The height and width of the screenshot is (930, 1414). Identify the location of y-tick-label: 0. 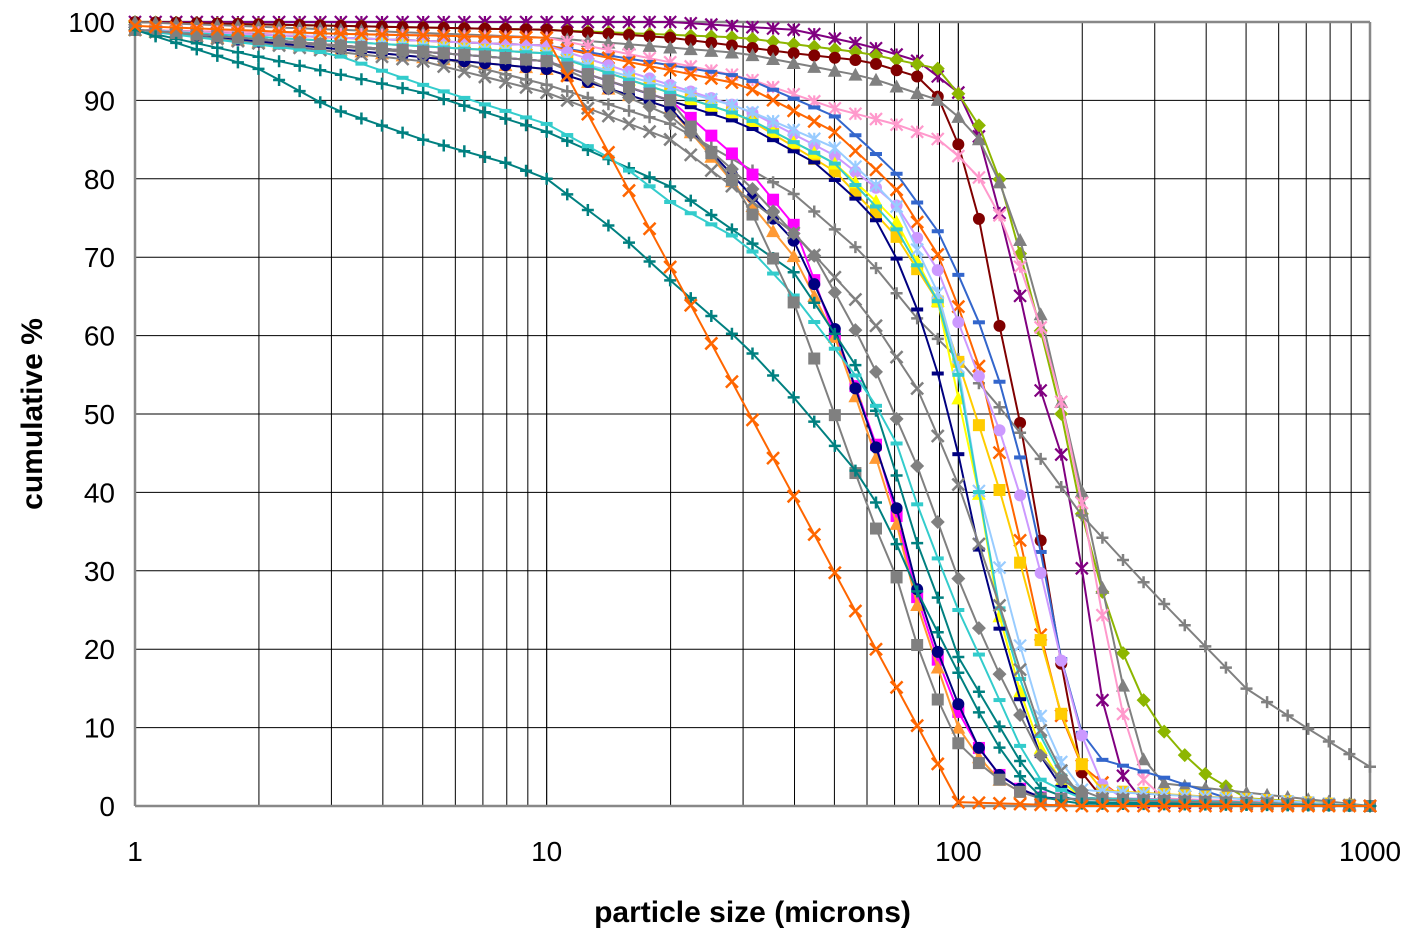
(107, 806).